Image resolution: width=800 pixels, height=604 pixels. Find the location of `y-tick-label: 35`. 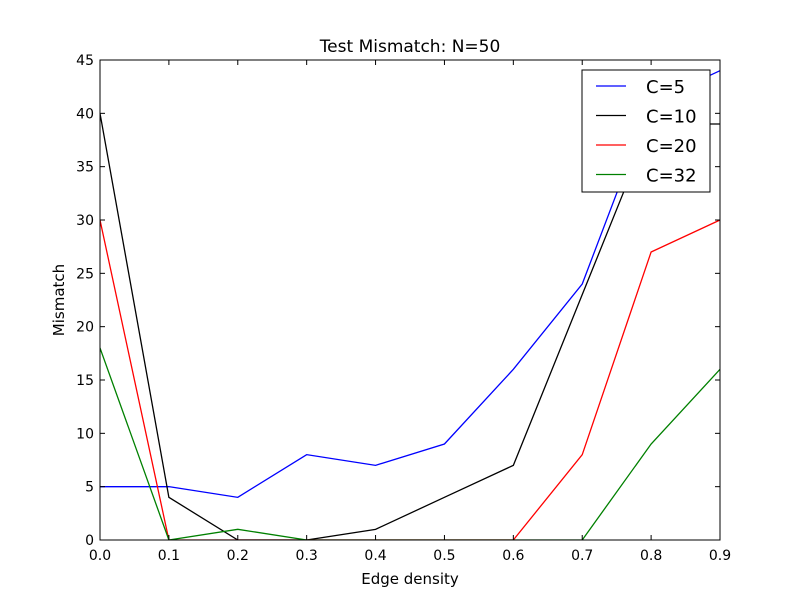

y-tick-label: 35 is located at coordinates (85, 168).